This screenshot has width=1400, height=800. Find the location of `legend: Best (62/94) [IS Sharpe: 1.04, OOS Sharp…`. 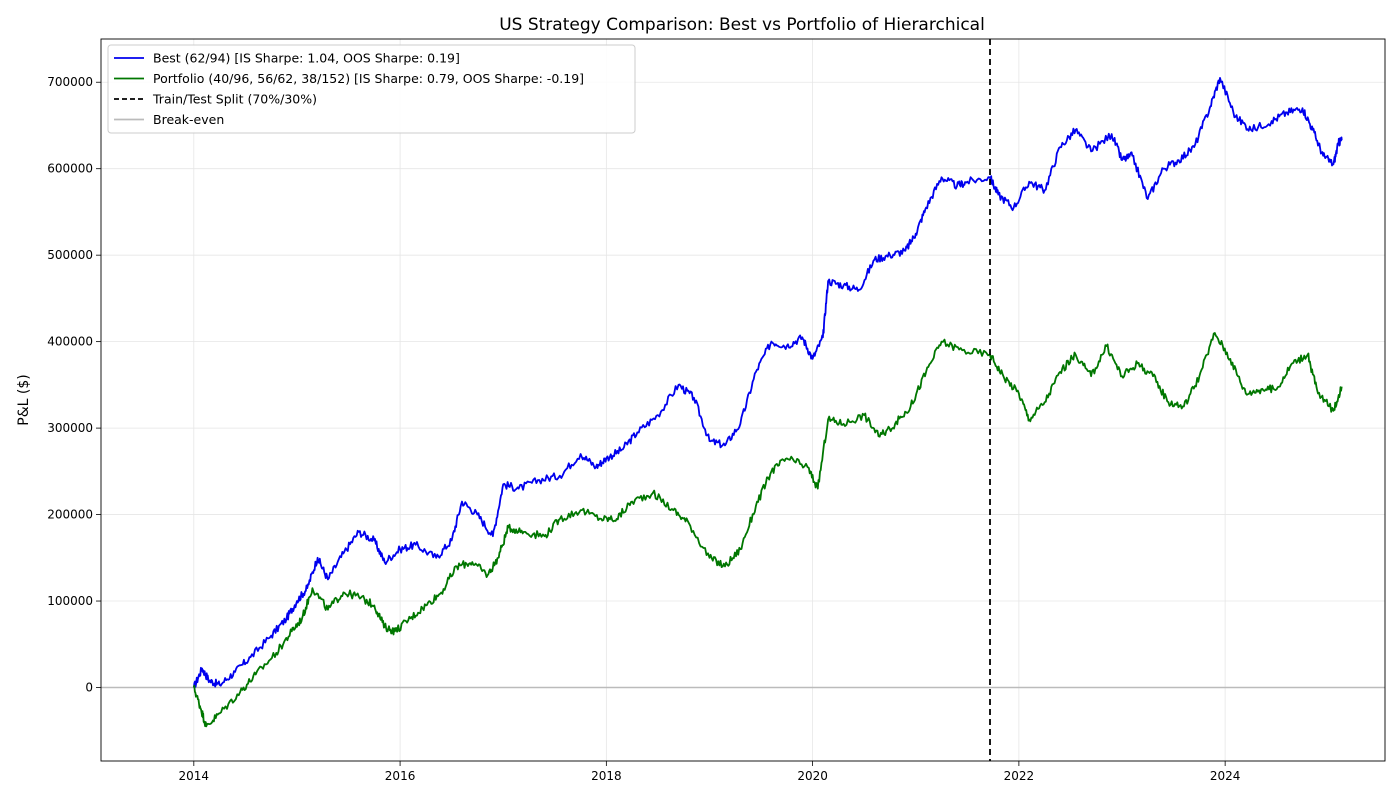

legend: Best (62/94) [IS Sharpe: 1.04, OOS Sharp… is located at coordinates (371, 89).